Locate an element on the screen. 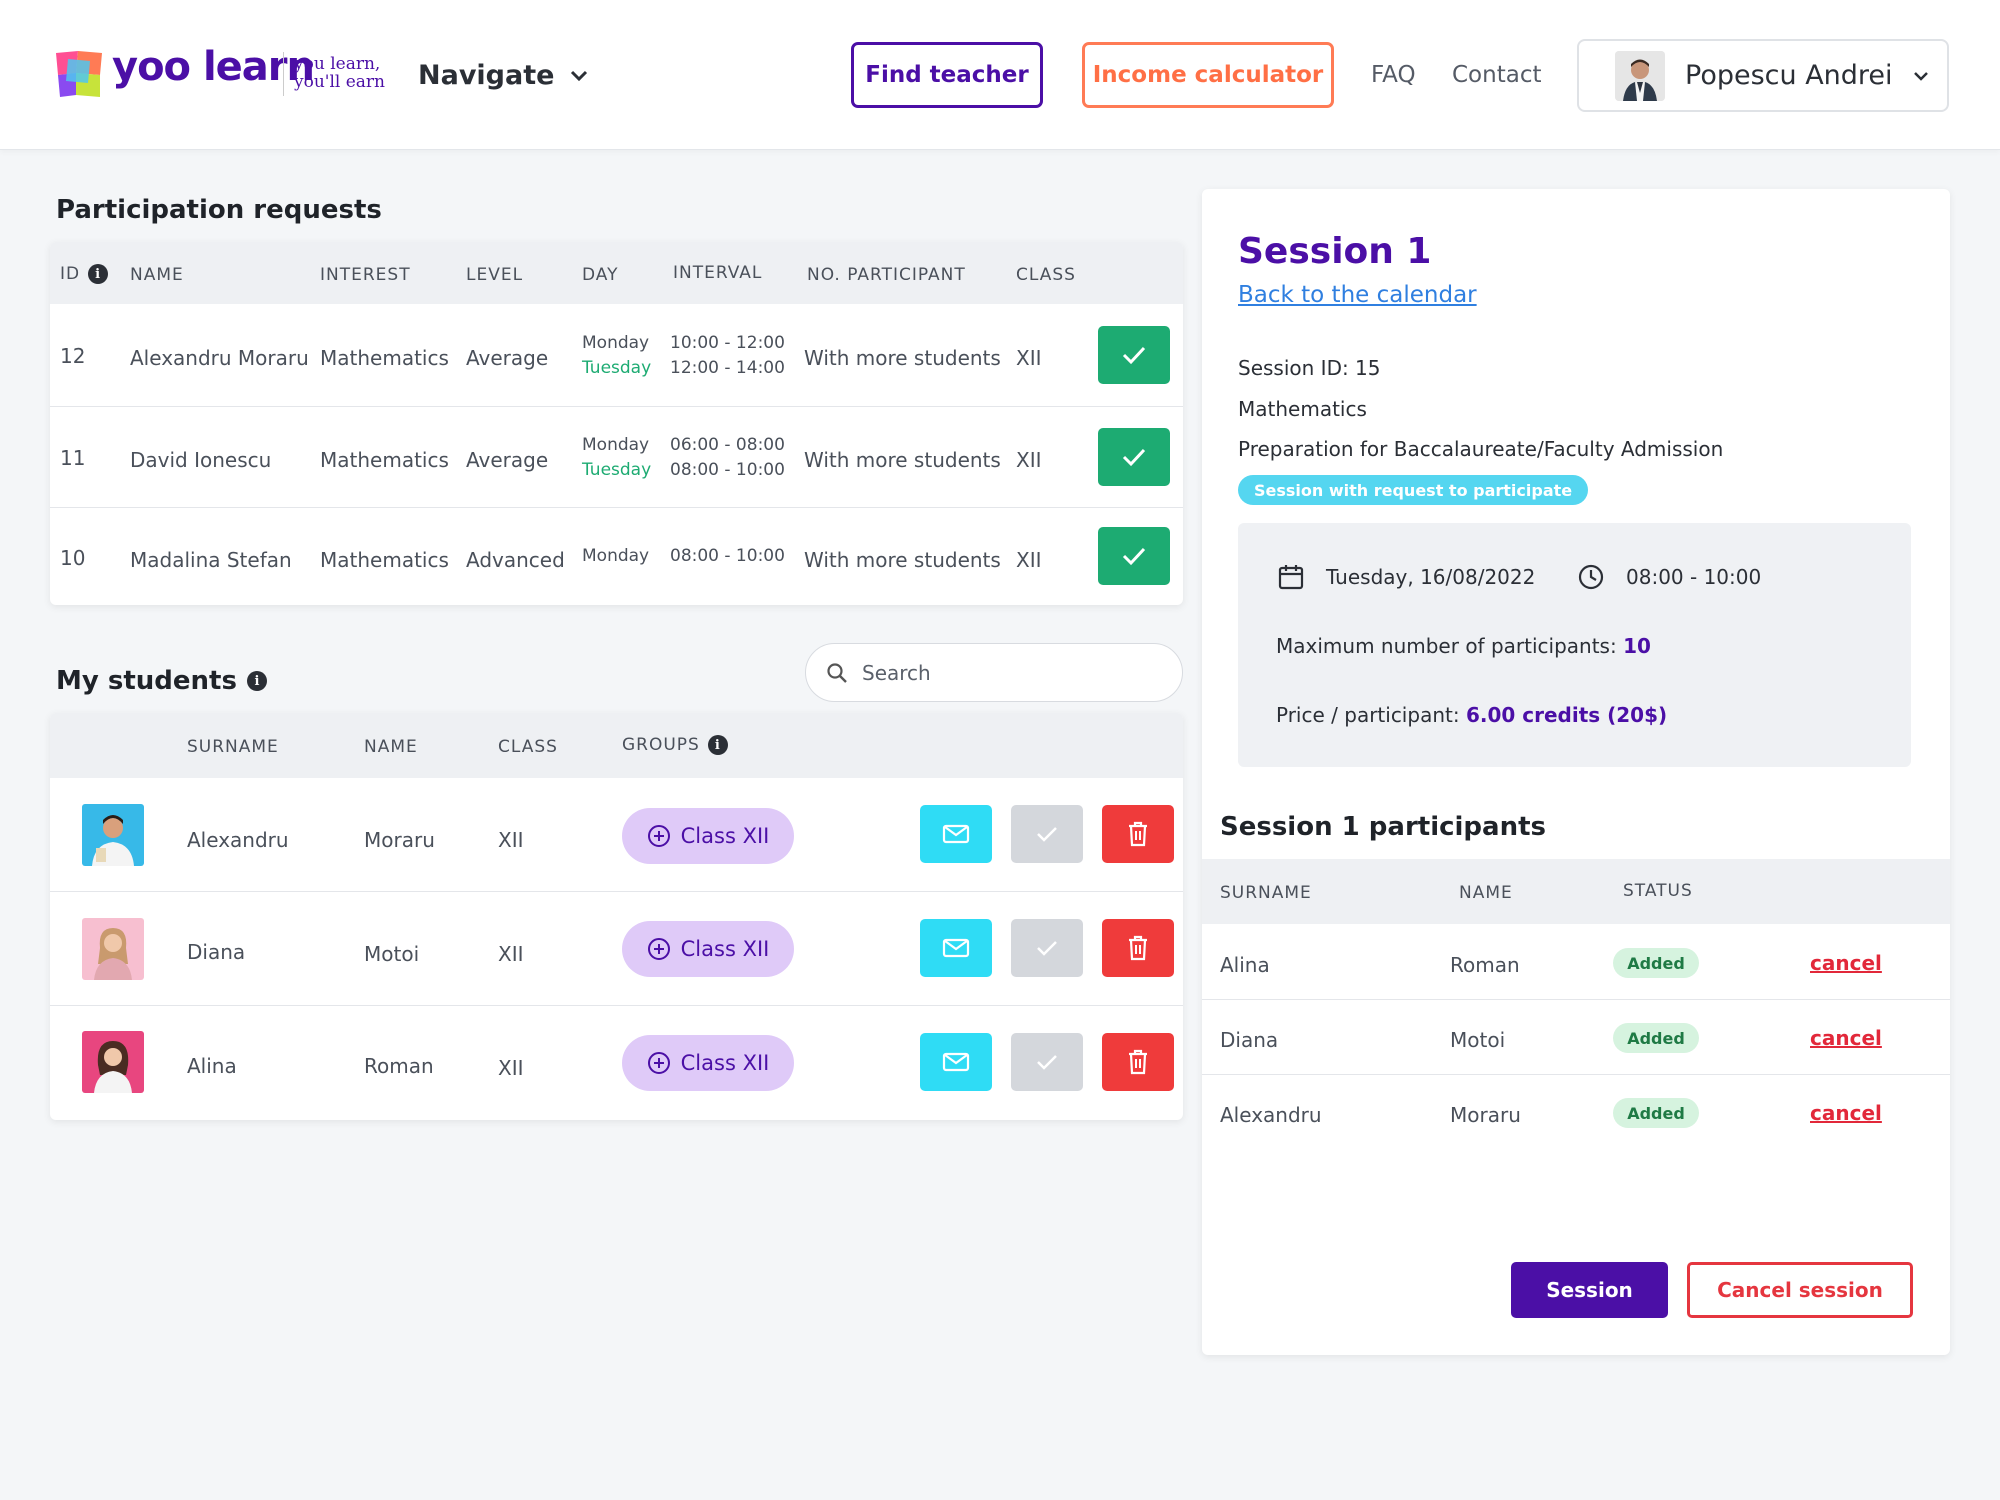 This screenshot has height=1500, width=2000. navigate-menu: Navigate is located at coordinates (503, 75).